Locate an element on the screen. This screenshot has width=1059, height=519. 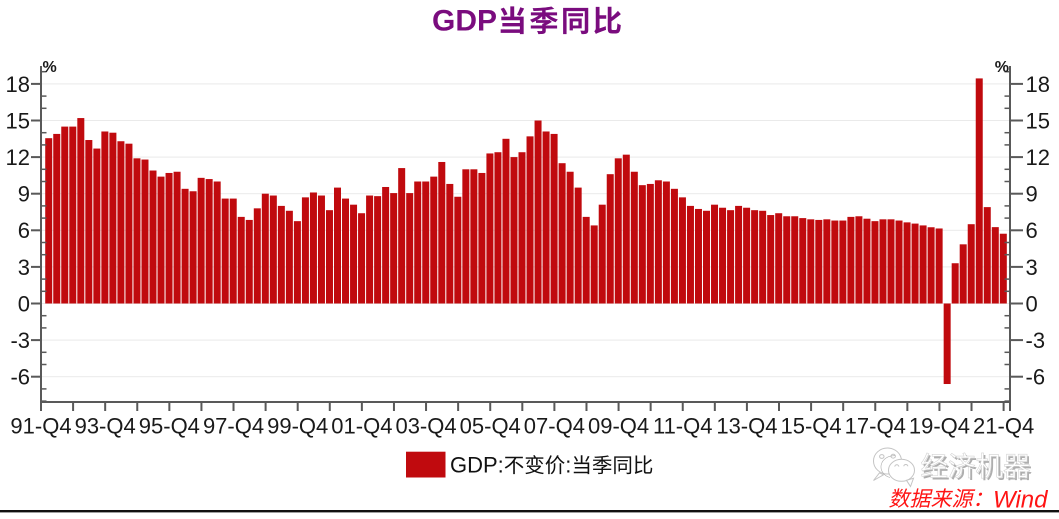
svg-text: 09-Q4 is located at coordinates (618, 426).